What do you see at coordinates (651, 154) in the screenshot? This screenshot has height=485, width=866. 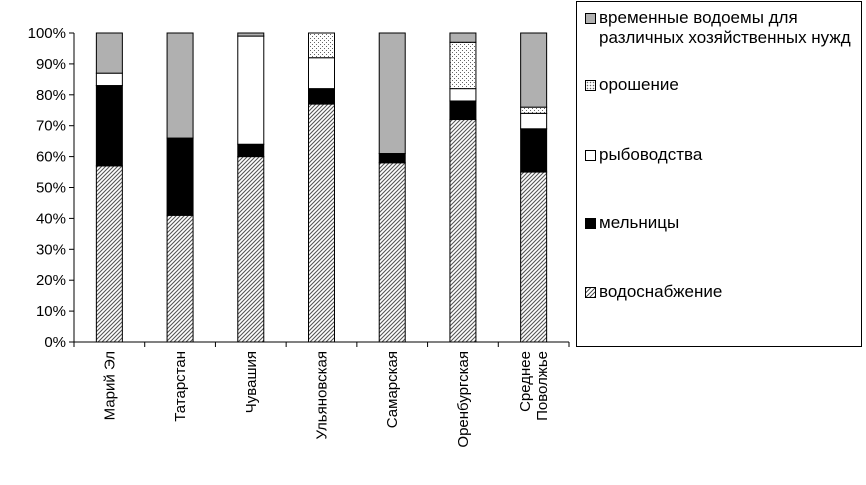 I see `legend-label: рыбоводства` at bounding box center [651, 154].